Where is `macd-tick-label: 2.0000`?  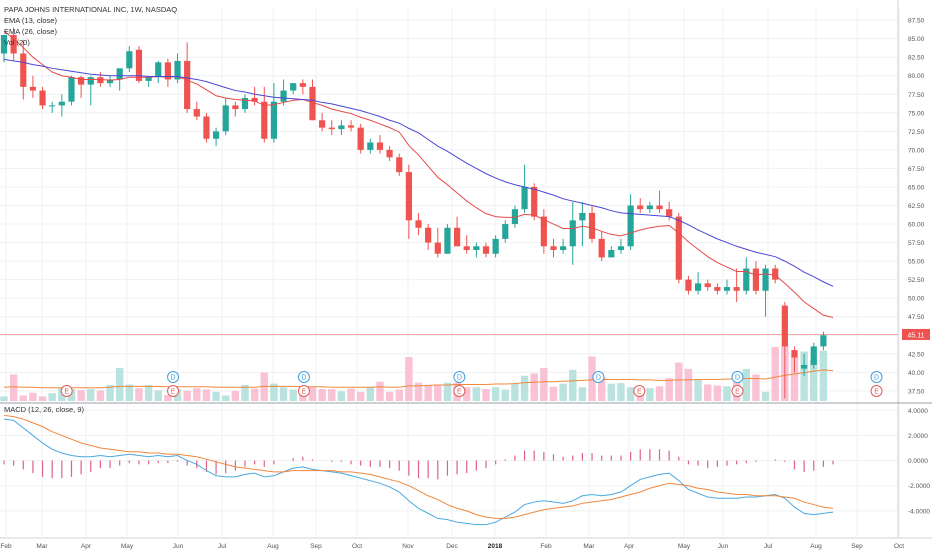 macd-tick-label: 2.0000 is located at coordinates (918, 436).